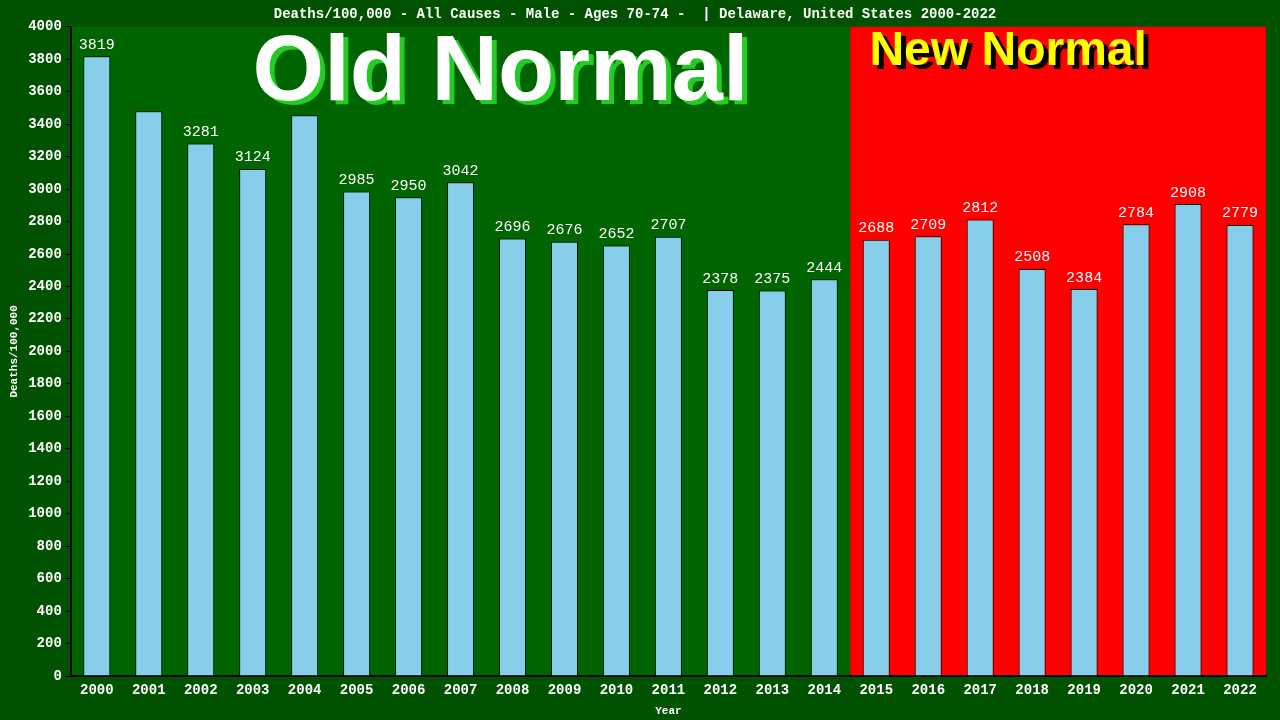 This screenshot has height=720, width=1280. Describe the element at coordinates (200, 132) in the screenshot. I see `data-label: 3281` at that location.